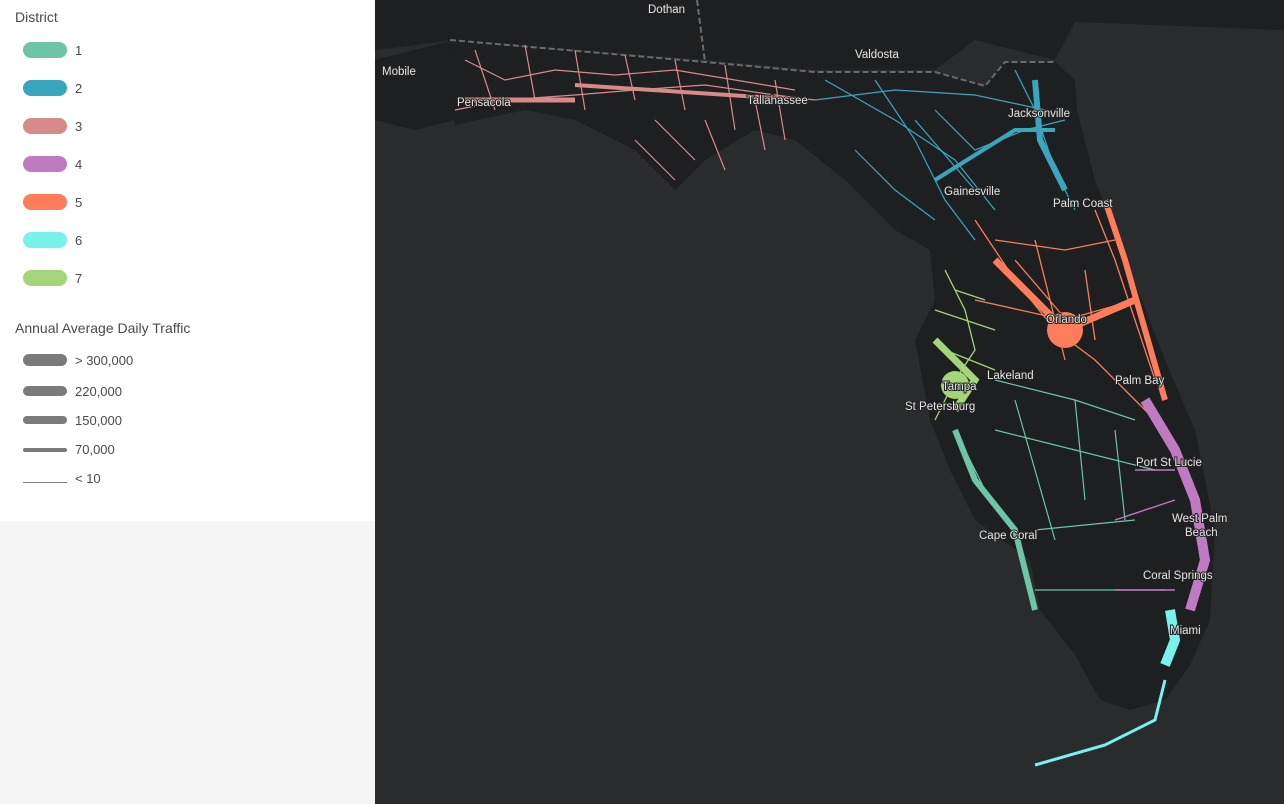 The height and width of the screenshot is (804, 1284). What do you see at coordinates (1107, 688) in the screenshot?
I see `district-6-roads` at bounding box center [1107, 688].